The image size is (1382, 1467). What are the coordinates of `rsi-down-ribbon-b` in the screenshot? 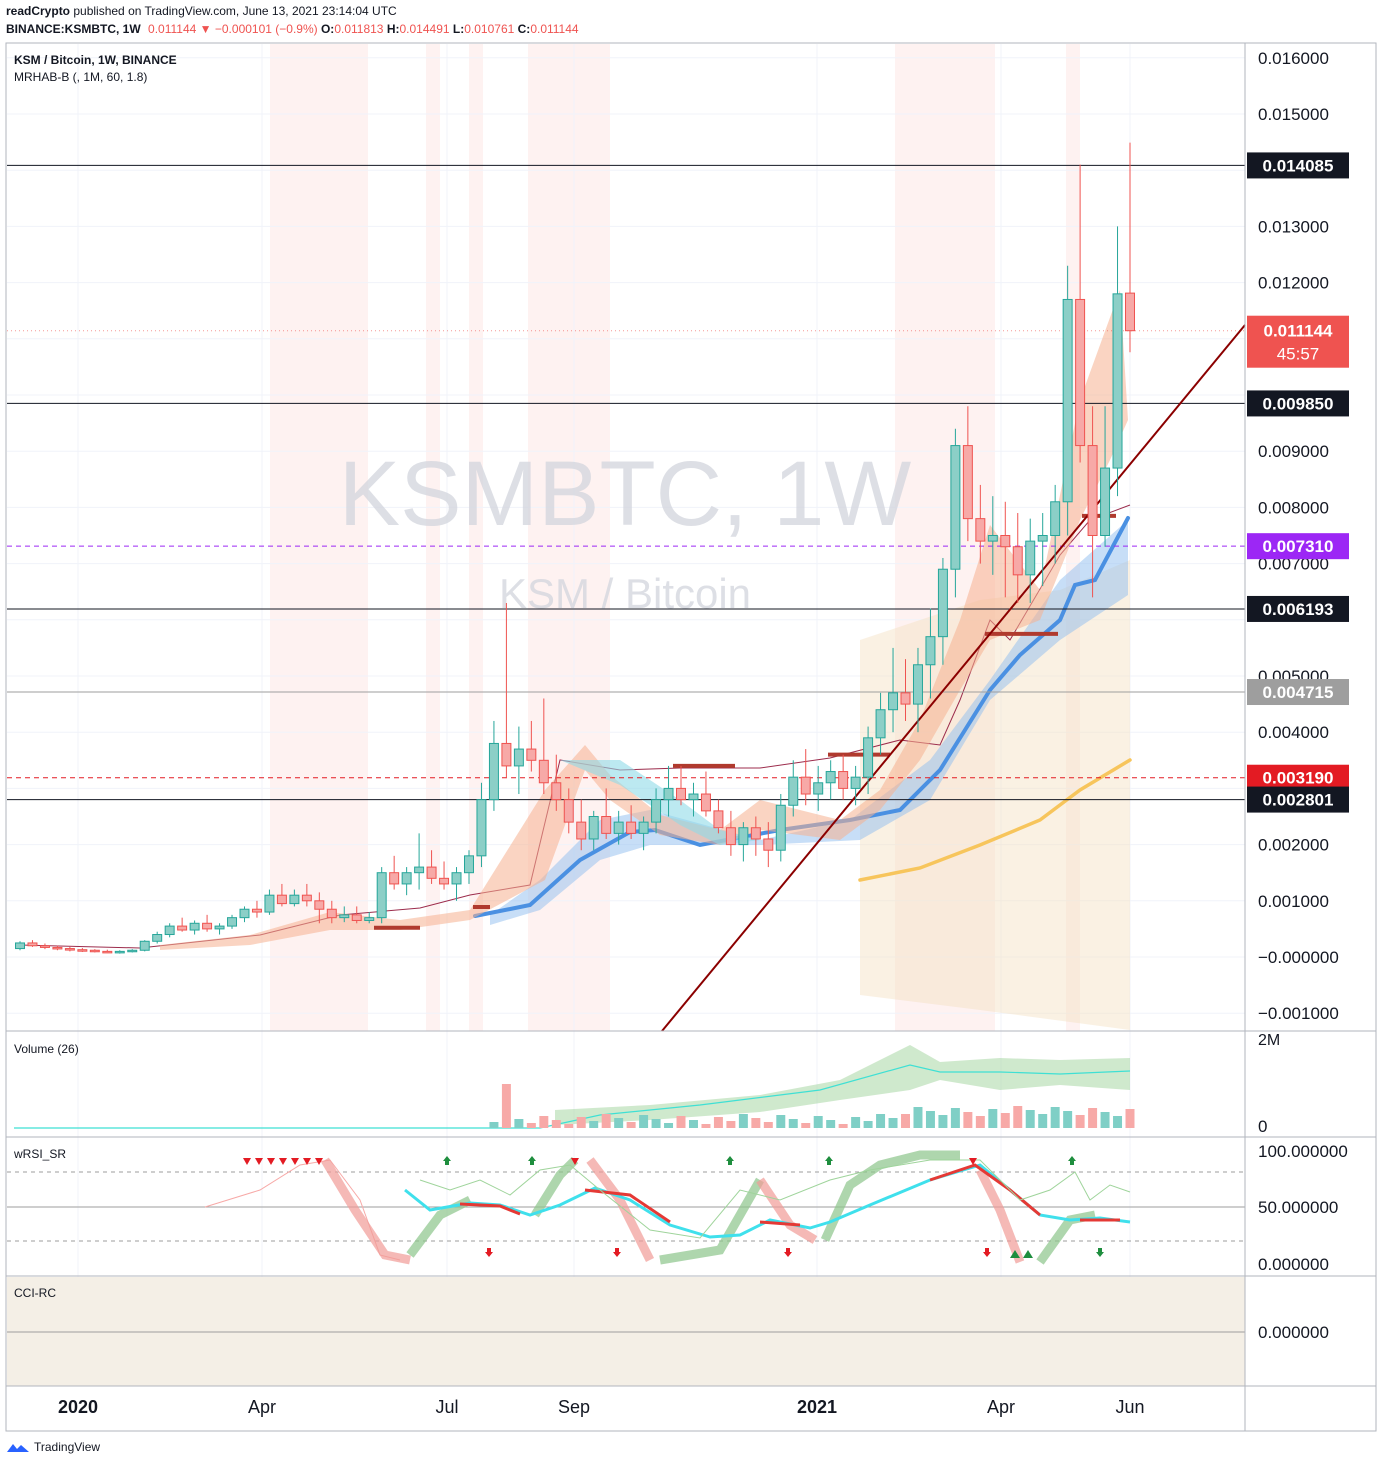 It's located at (620, 1210).